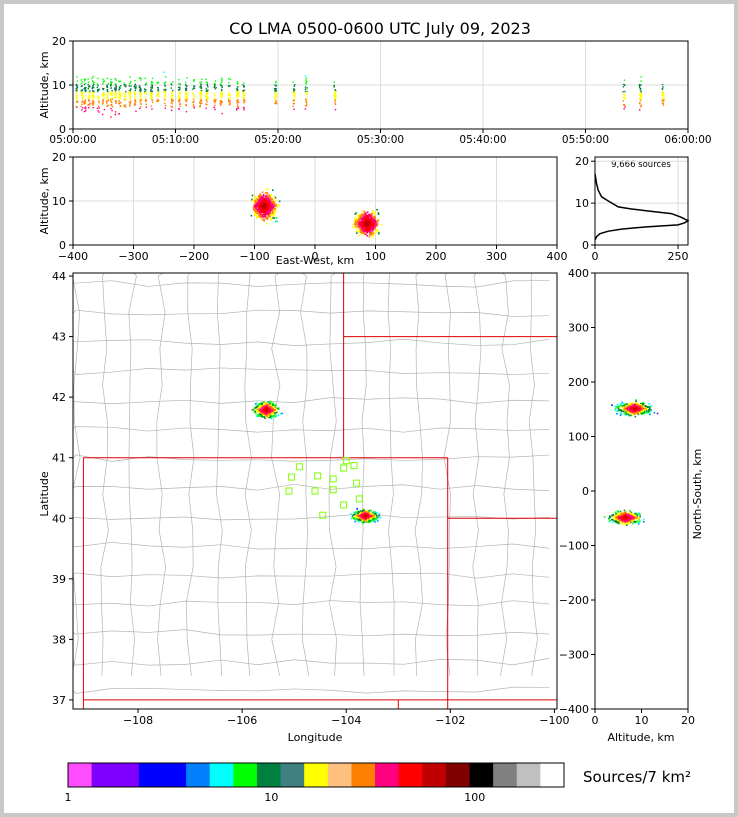 This screenshot has width=738, height=817. Describe the element at coordinates (324, 488) in the screenshot. I see `lma-stations` at that location.